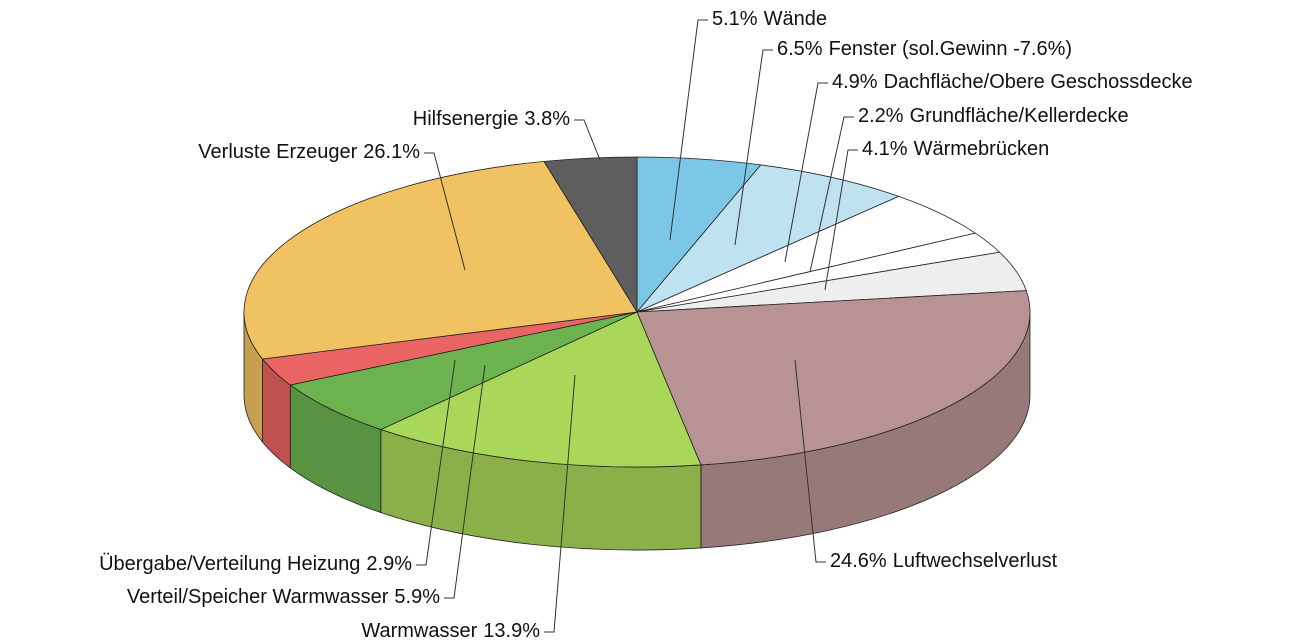  Describe the element at coordinates (258, 597) in the screenshot. I see `label-part: Verteil/Speicher Warmwasser` at that location.